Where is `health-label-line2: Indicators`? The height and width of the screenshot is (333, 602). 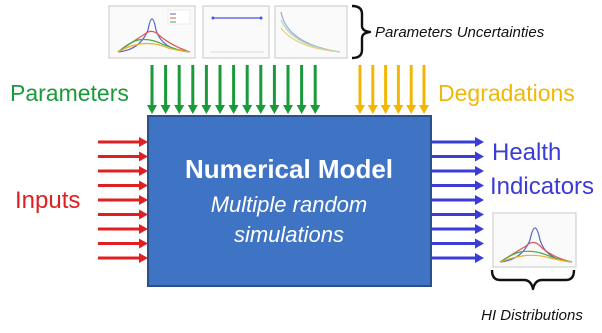
health-label-line2: Indicators is located at coordinates (542, 186).